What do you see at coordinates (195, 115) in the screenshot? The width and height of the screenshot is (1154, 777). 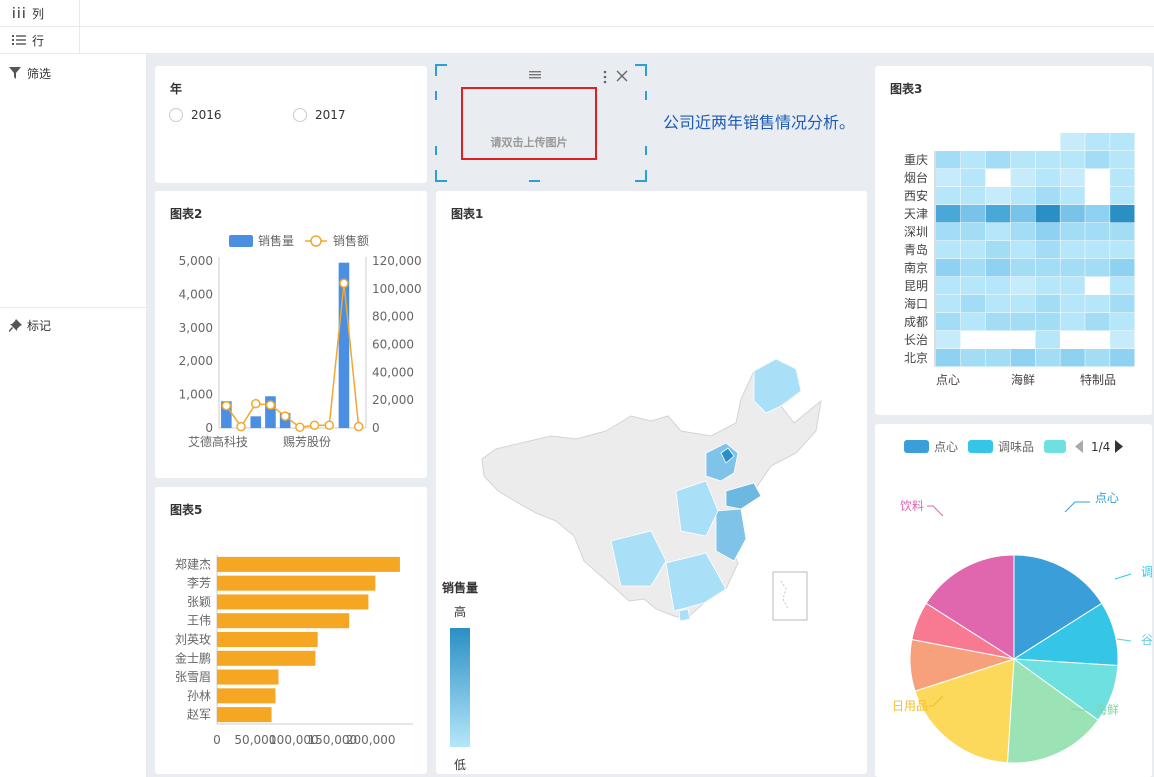 I see `year-option-2016: 2016` at bounding box center [195, 115].